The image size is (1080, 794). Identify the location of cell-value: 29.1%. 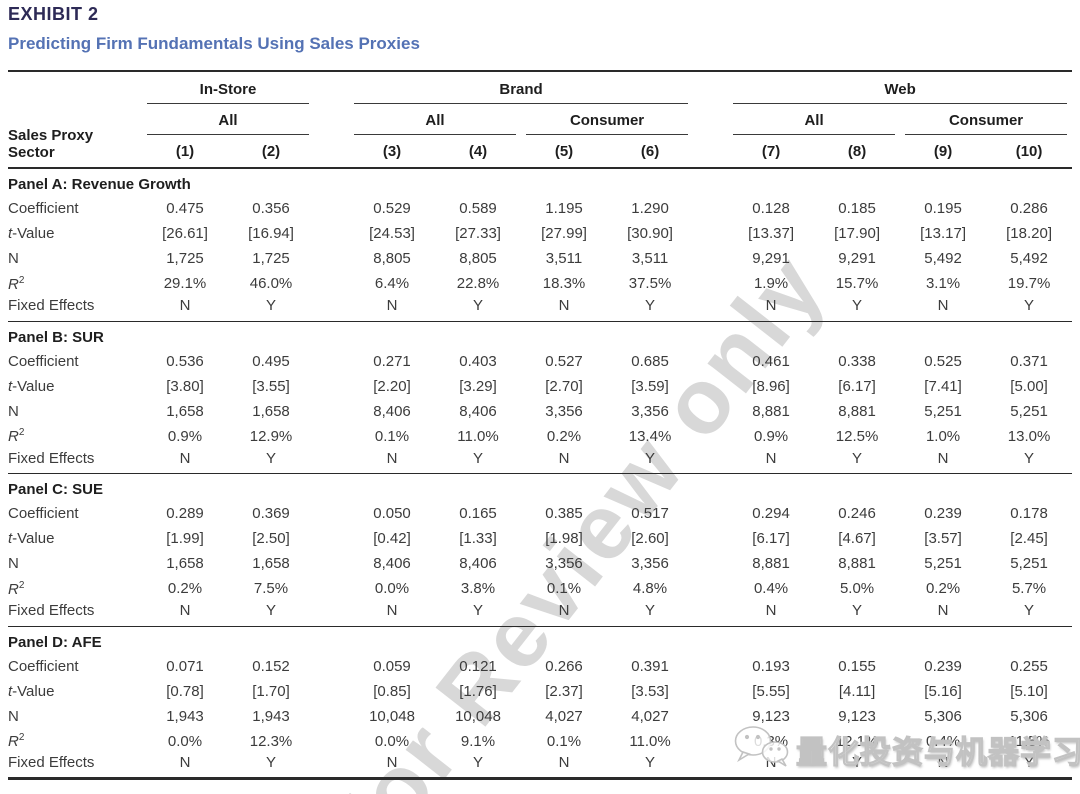
(185, 283).